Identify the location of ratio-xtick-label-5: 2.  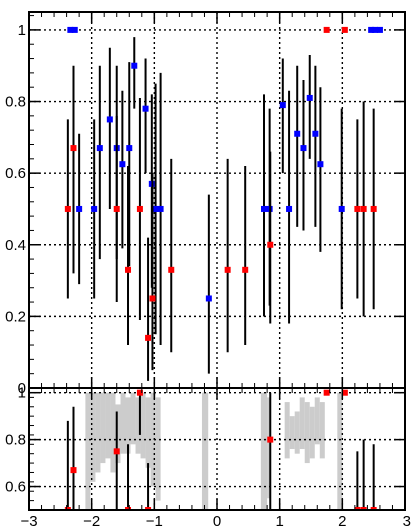
(342, 521).